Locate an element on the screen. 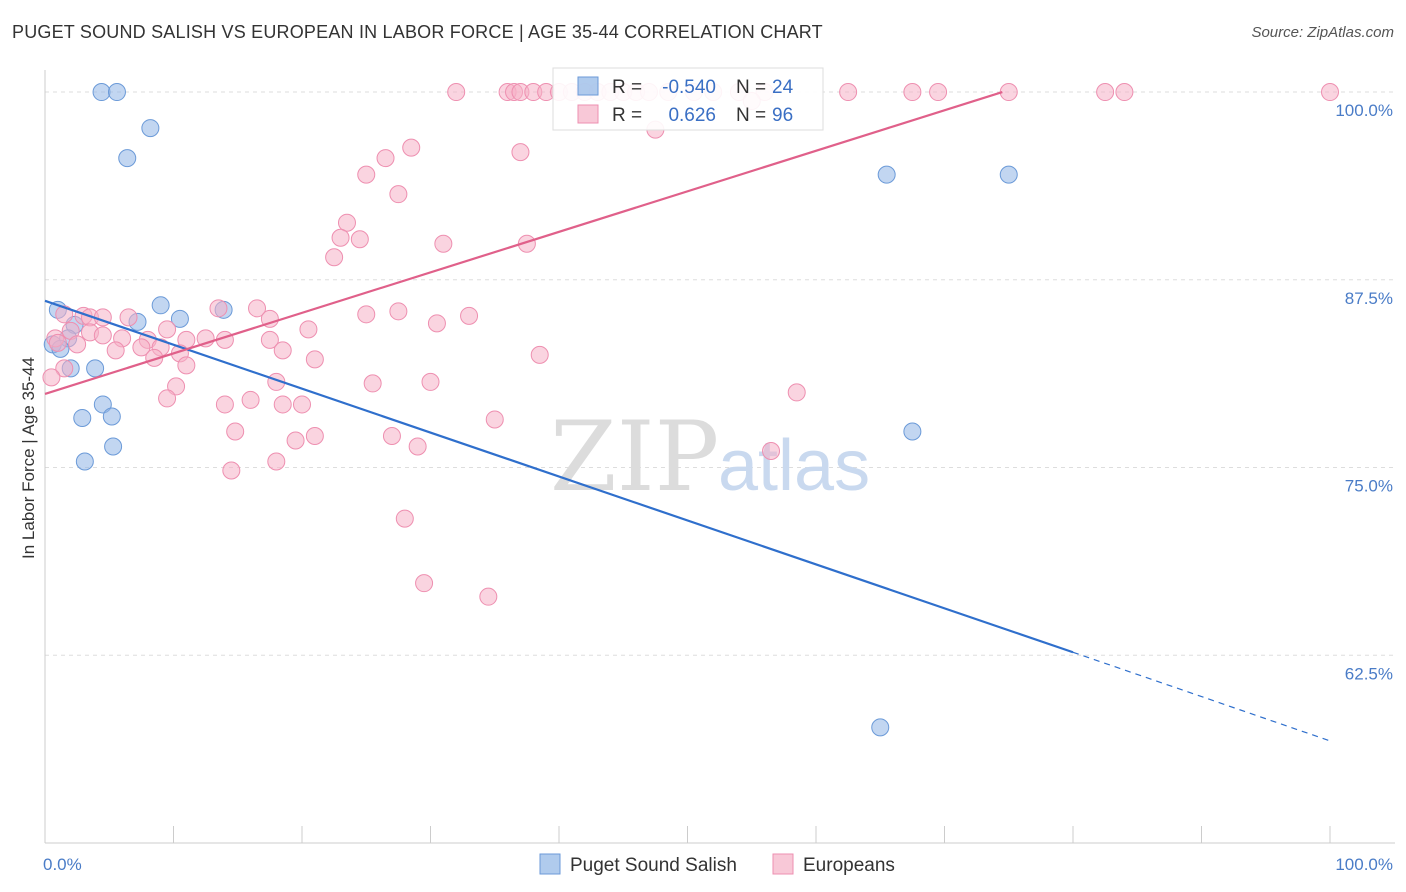  x-tick-label: 0.0% is located at coordinates (62, 864).